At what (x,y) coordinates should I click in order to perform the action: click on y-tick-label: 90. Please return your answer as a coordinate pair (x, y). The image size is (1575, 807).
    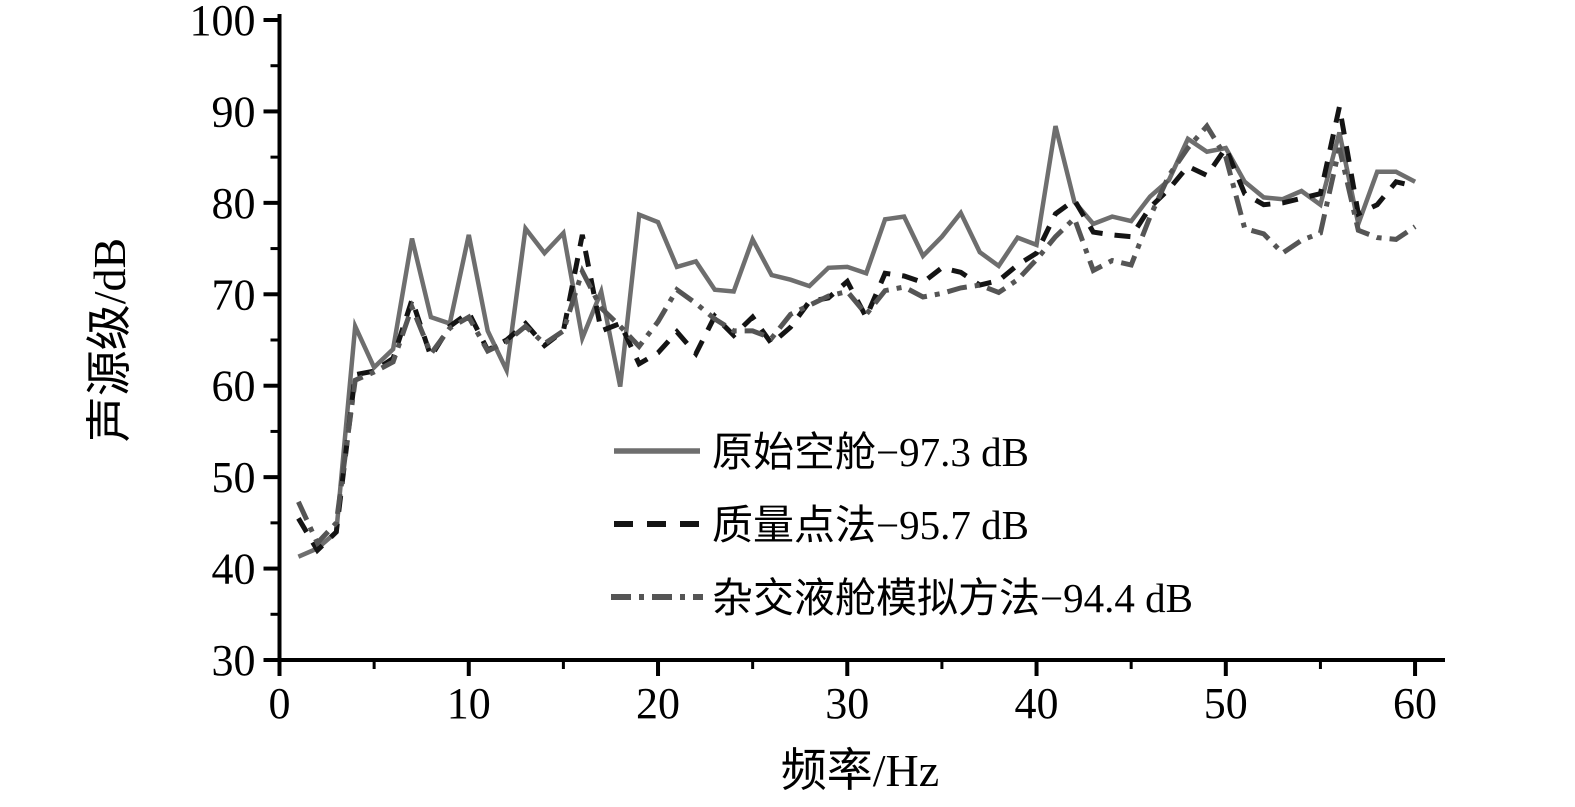
    Looking at the image, I should click on (234, 111).